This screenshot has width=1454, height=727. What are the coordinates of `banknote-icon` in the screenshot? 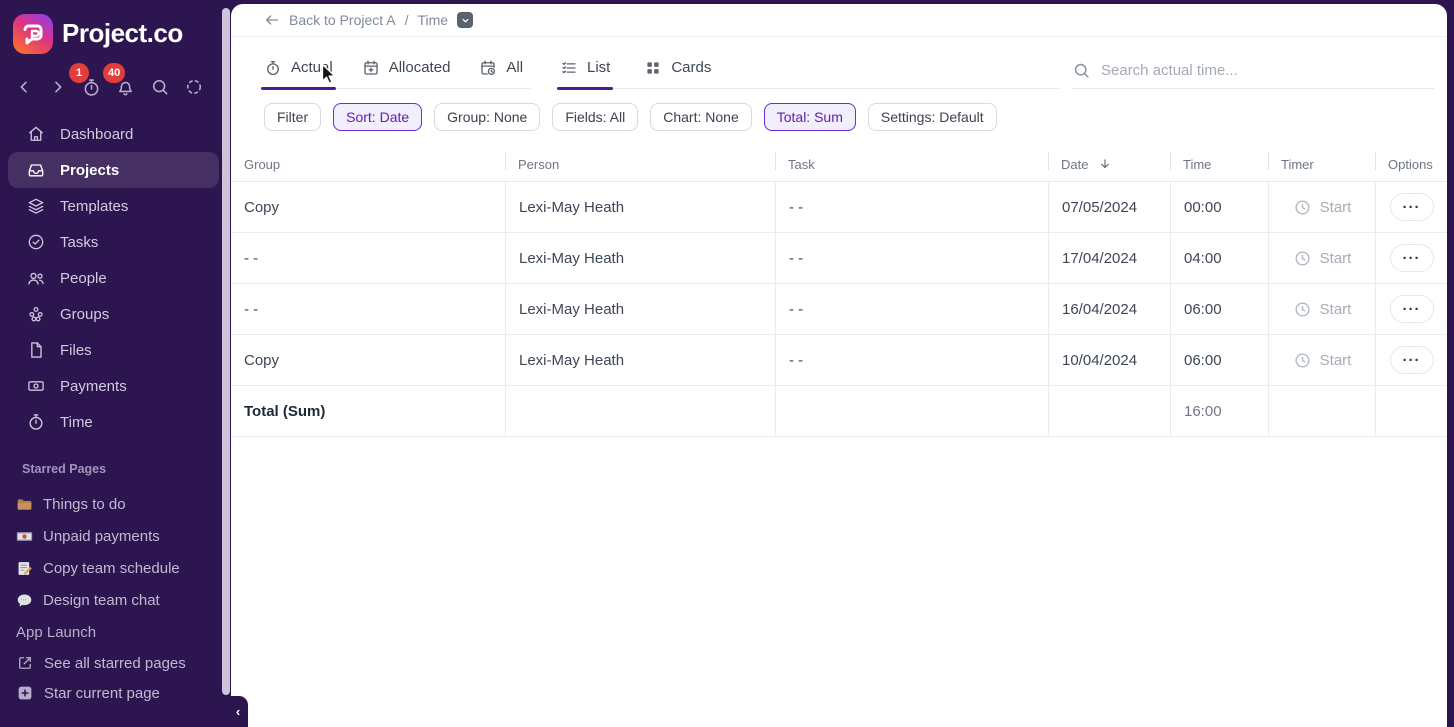 It's located at (36, 386).